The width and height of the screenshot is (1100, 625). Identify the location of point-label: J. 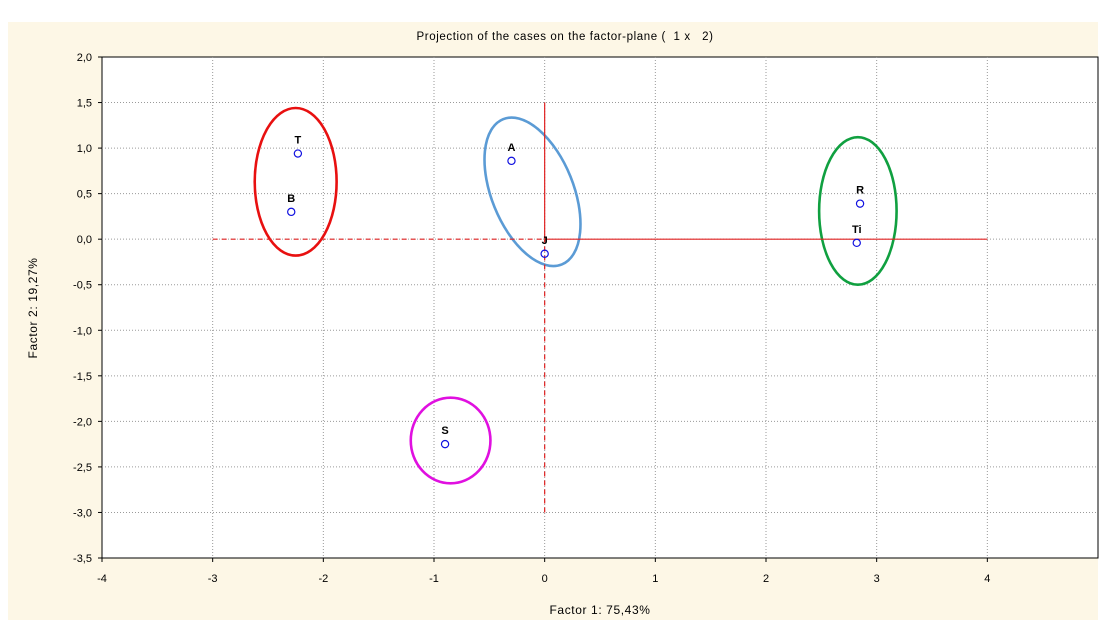
(545, 241).